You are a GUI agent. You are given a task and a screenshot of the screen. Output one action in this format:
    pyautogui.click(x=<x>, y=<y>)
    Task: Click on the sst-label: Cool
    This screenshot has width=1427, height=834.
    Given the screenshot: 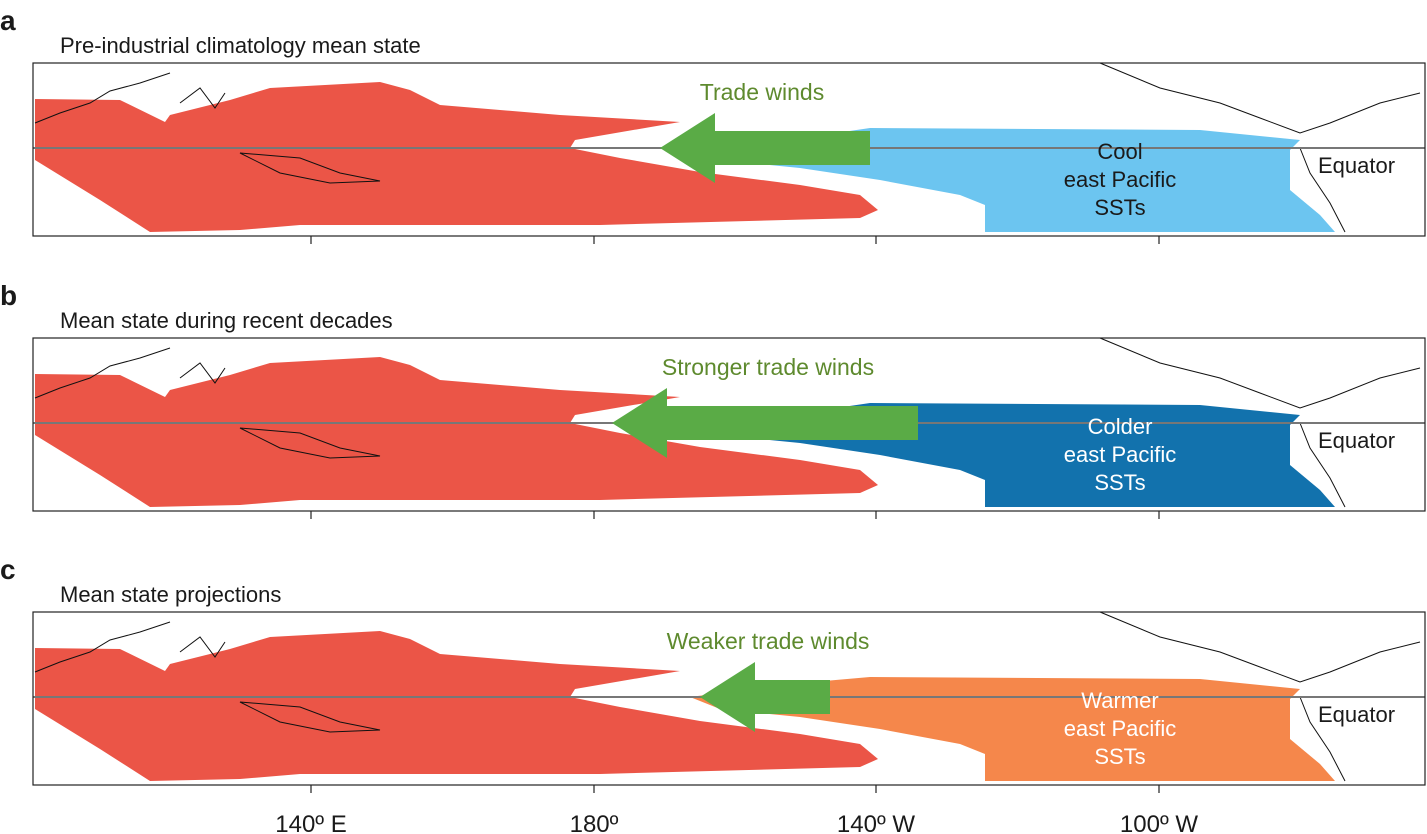 What is the action you would take?
    pyautogui.click(x=1119, y=151)
    